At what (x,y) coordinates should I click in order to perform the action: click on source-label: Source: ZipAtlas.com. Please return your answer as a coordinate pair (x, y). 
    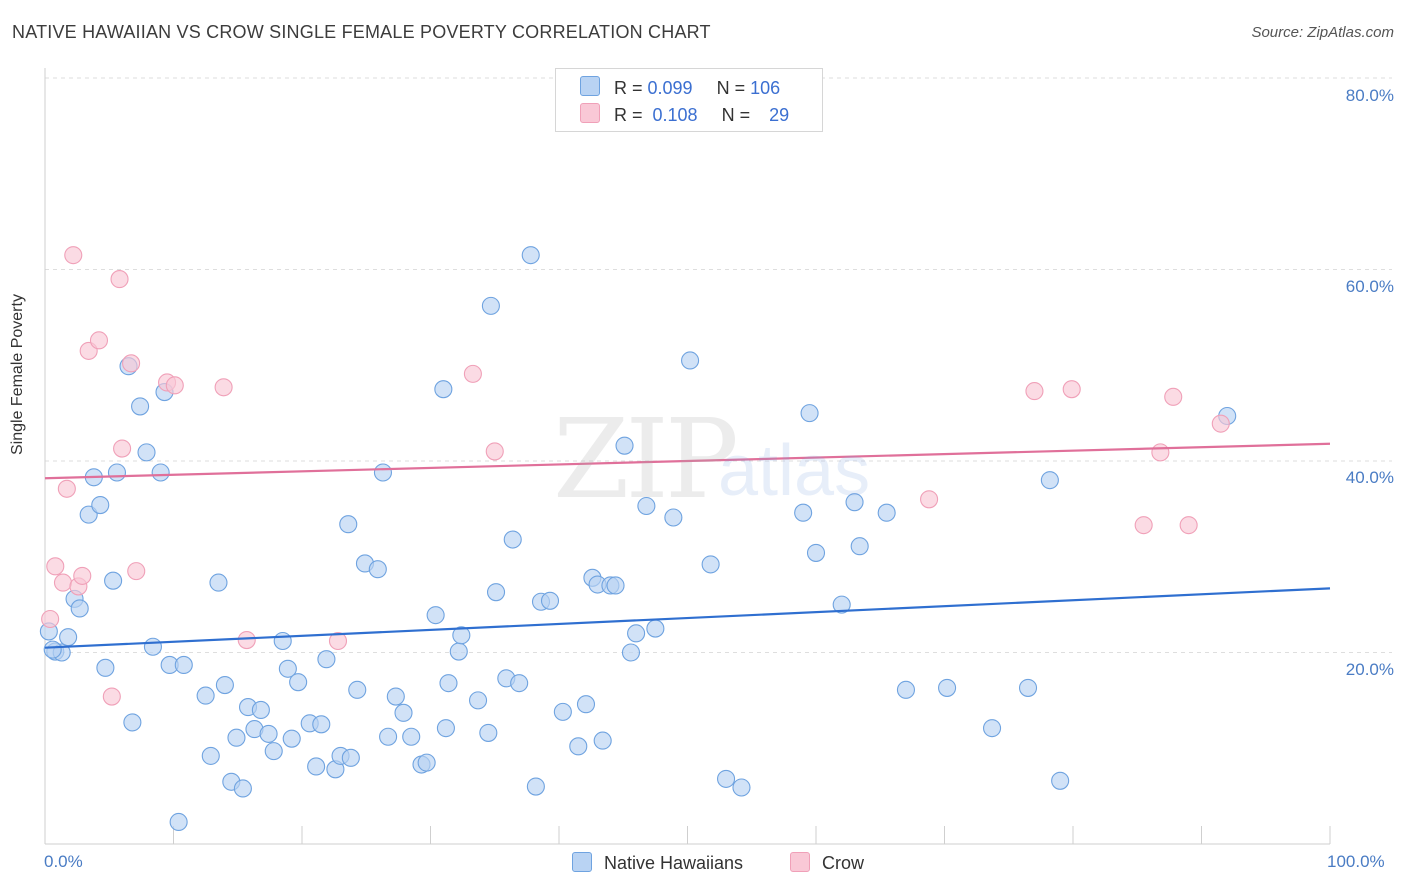
    Looking at the image, I should click on (1322, 32).